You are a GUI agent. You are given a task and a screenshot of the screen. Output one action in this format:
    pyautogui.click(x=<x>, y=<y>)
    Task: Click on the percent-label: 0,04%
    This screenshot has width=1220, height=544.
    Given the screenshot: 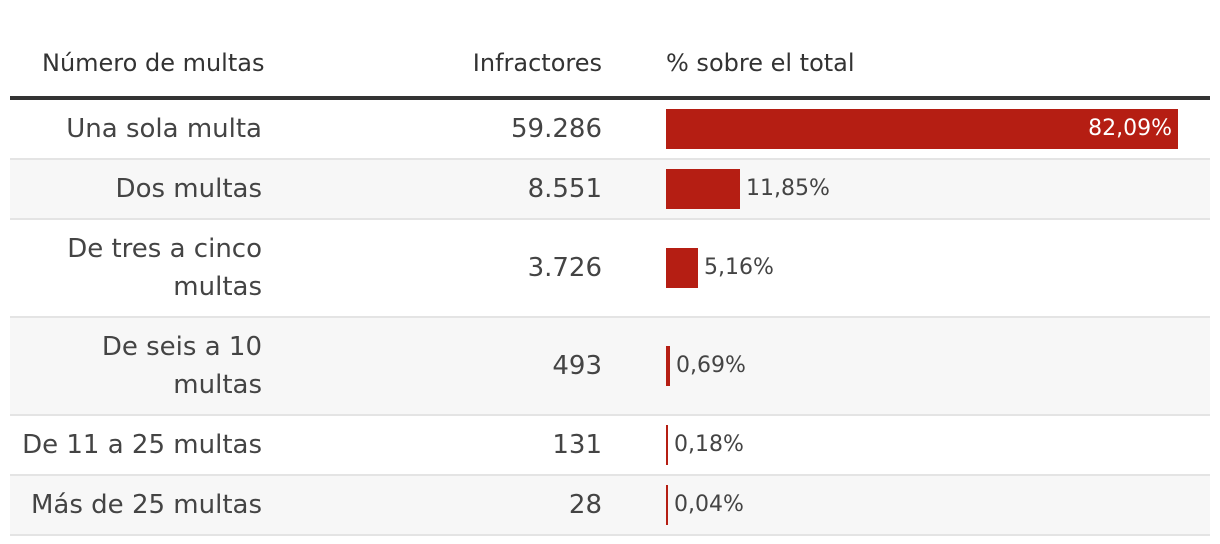 What is the action you would take?
    pyautogui.click(x=709, y=504)
    